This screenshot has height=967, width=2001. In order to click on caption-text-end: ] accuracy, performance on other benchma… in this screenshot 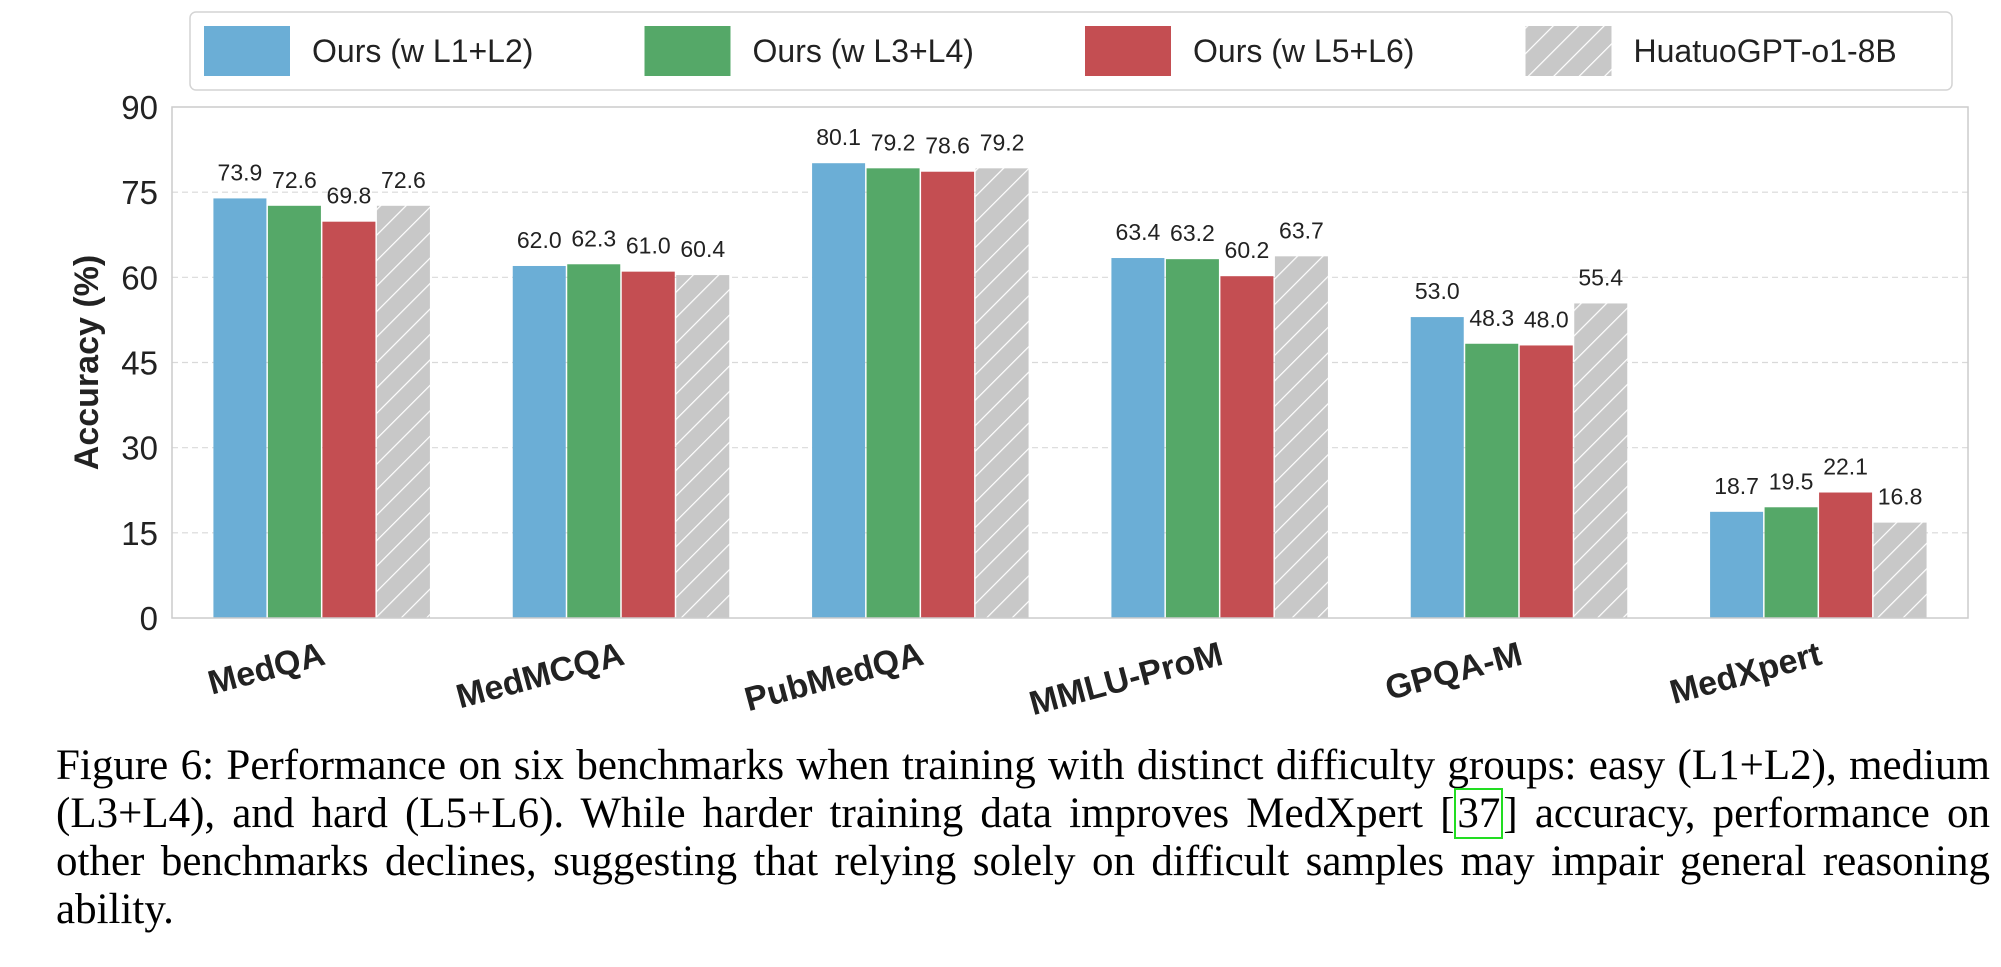, I will do `click(1023, 861)`.